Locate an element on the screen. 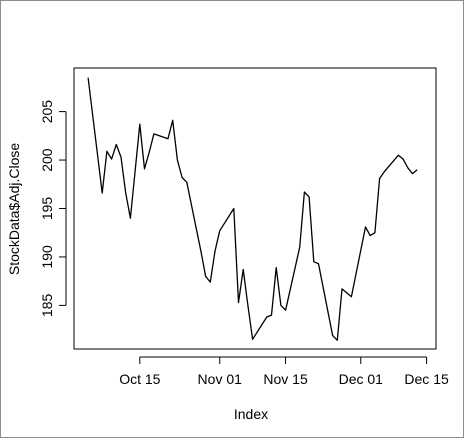 This screenshot has height=442, width=464. x-tick-label: Oct 15 is located at coordinates (139, 379).